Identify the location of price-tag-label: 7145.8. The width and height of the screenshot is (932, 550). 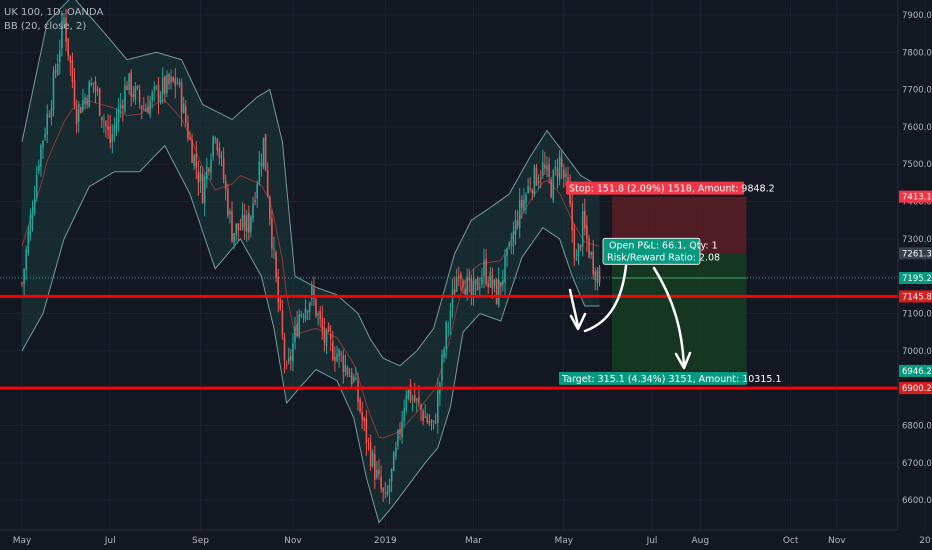
(917, 297).